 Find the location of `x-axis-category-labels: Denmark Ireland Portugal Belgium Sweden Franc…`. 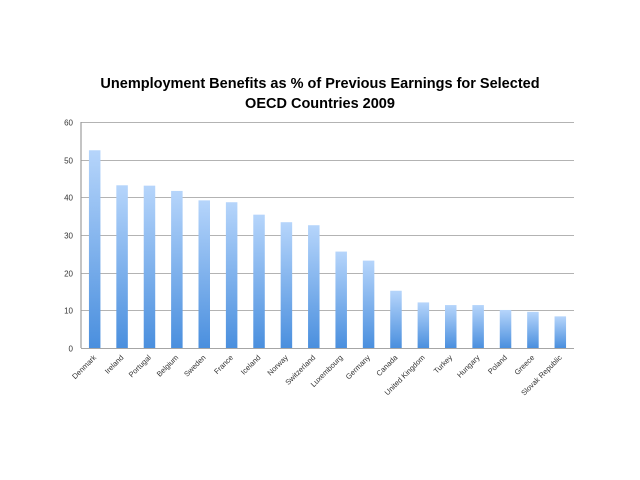

x-axis-category-labels: Denmark Ireland Portugal Belgium Sweden Franc… is located at coordinates (317, 374).